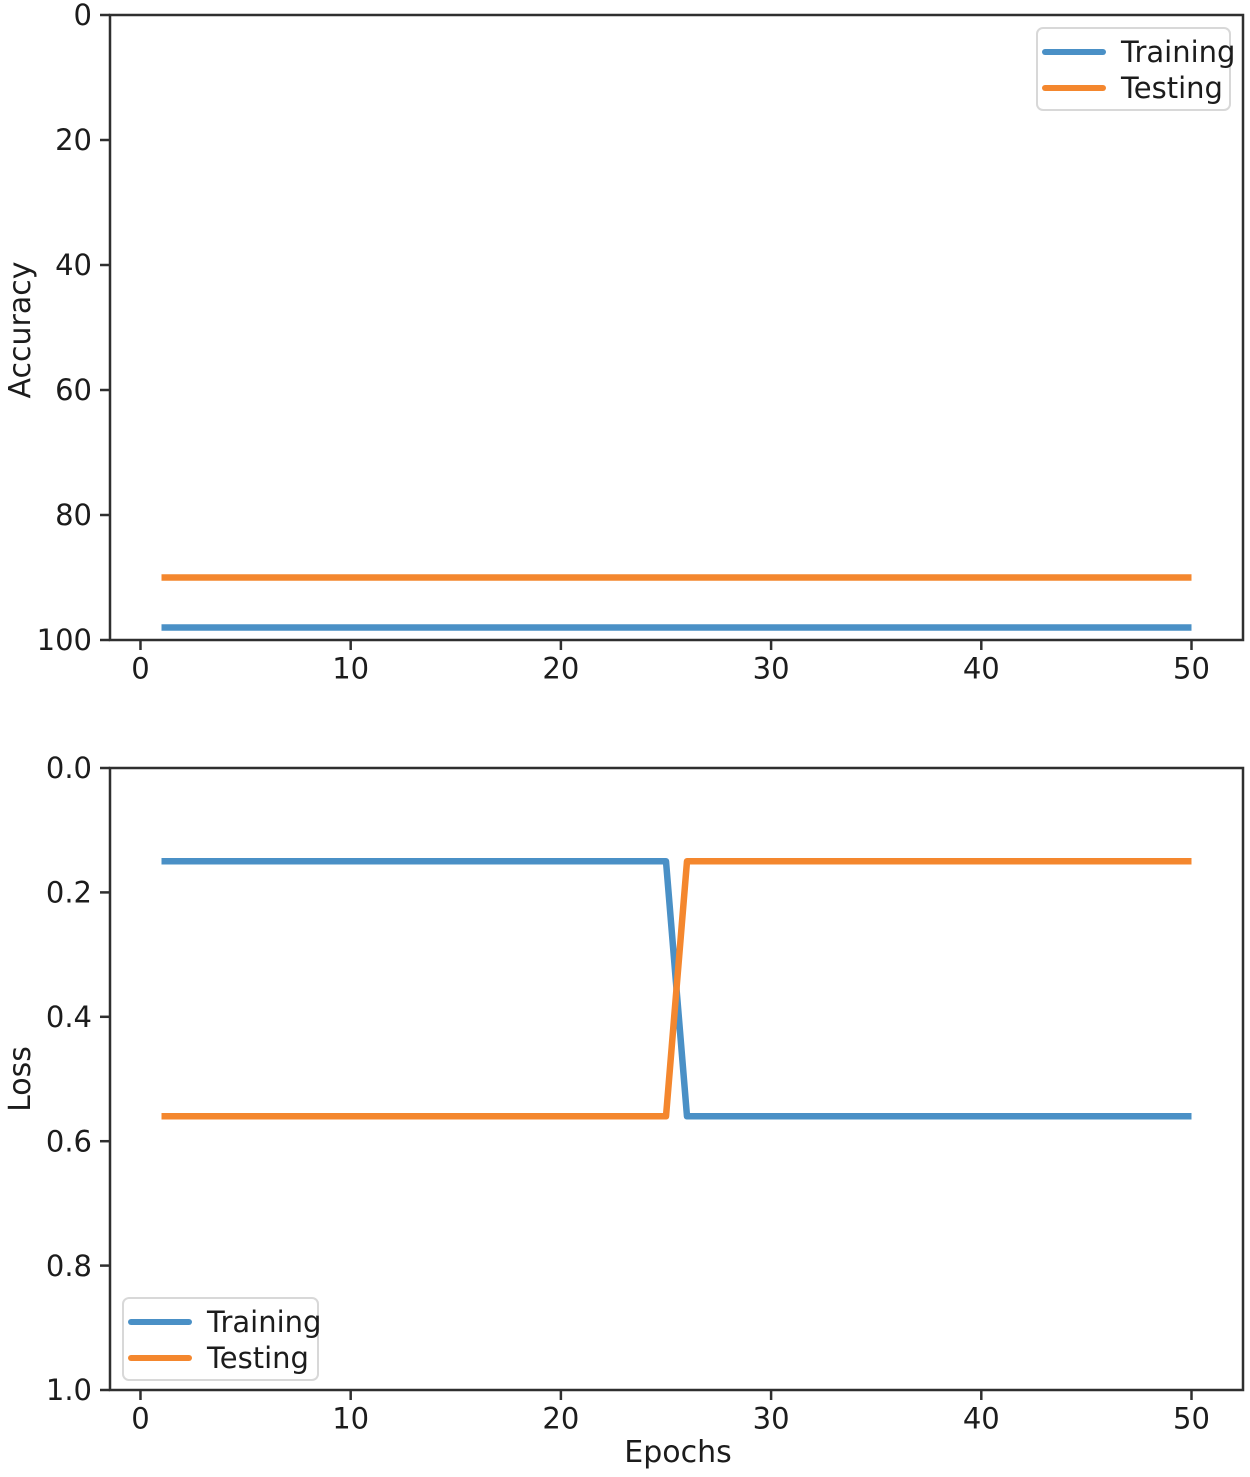 Image resolution: width=1250 pixels, height=1477 pixels. I want to click on loss-y-ticks: 0.0 0.2 0.4 0.6 0.8 1.0, so click(78, 1079).